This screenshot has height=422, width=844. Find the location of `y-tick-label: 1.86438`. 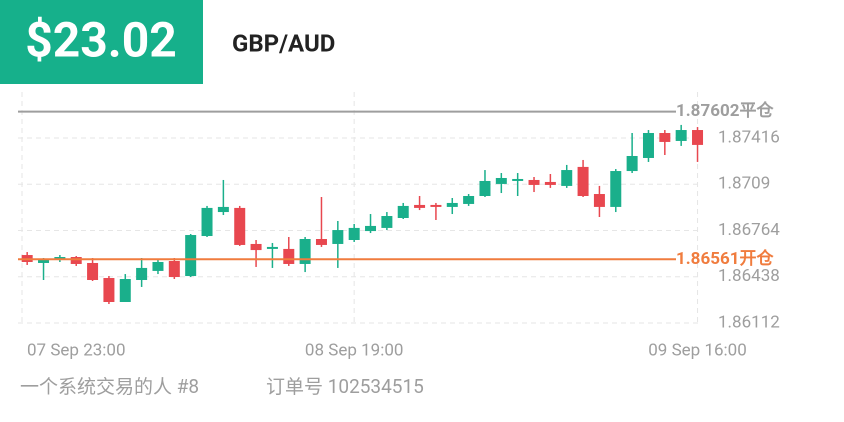

y-tick-label: 1.86438 is located at coordinates (749, 276).